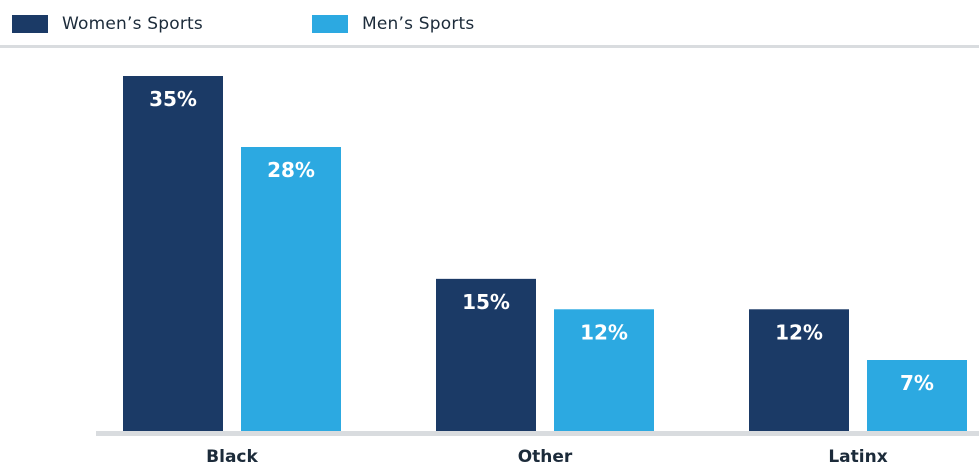  Describe the element at coordinates (418, 24) in the screenshot. I see `legend-label-men: Men’s Sports` at that location.